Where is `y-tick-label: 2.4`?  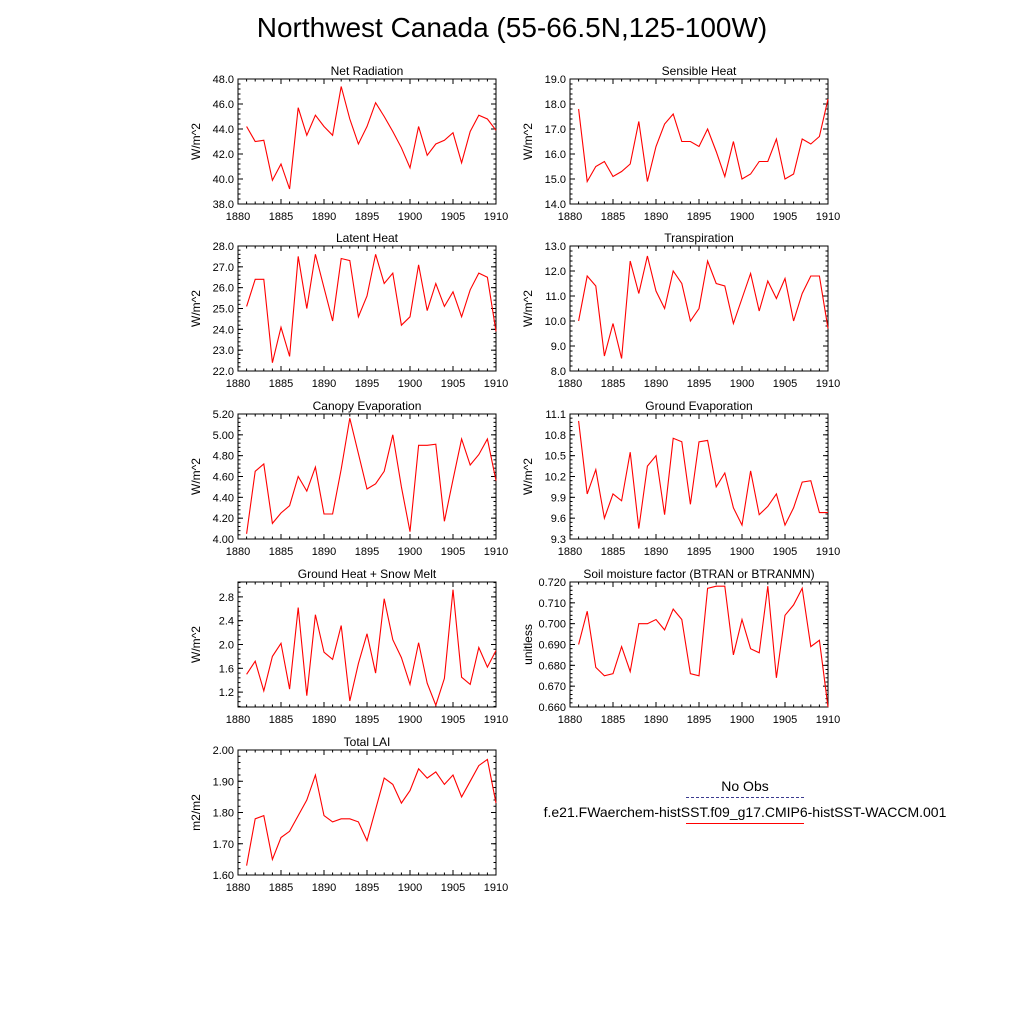
y-tick-label: 2.4 is located at coordinates (226, 622).